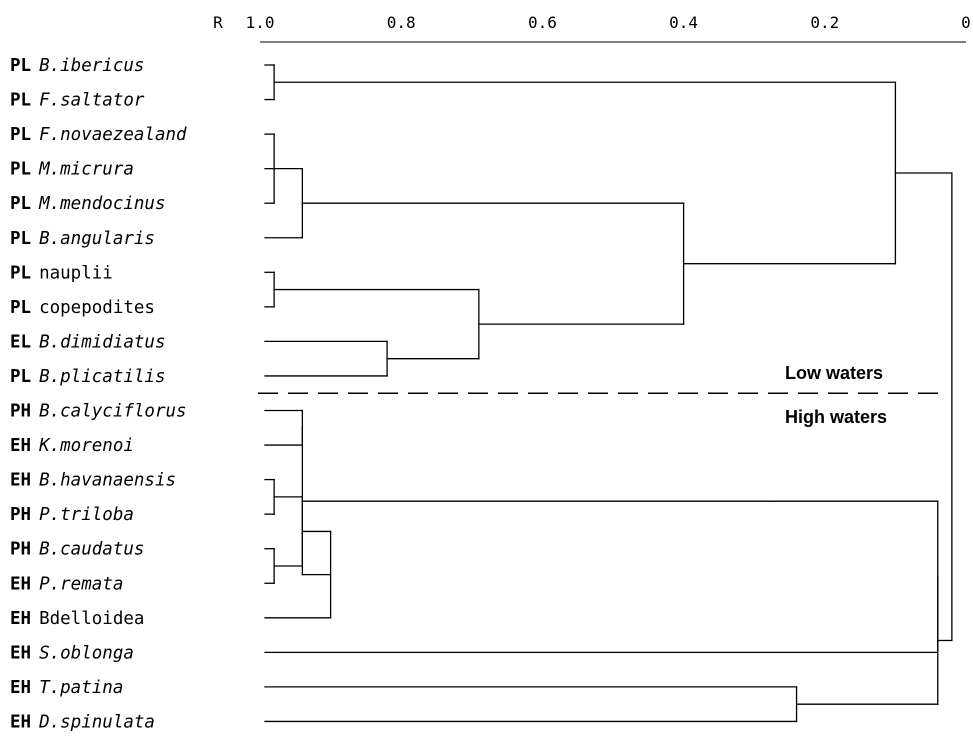  What do you see at coordinates (92, 101) in the screenshot?
I see `leaf-name: F.saltator` at bounding box center [92, 101].